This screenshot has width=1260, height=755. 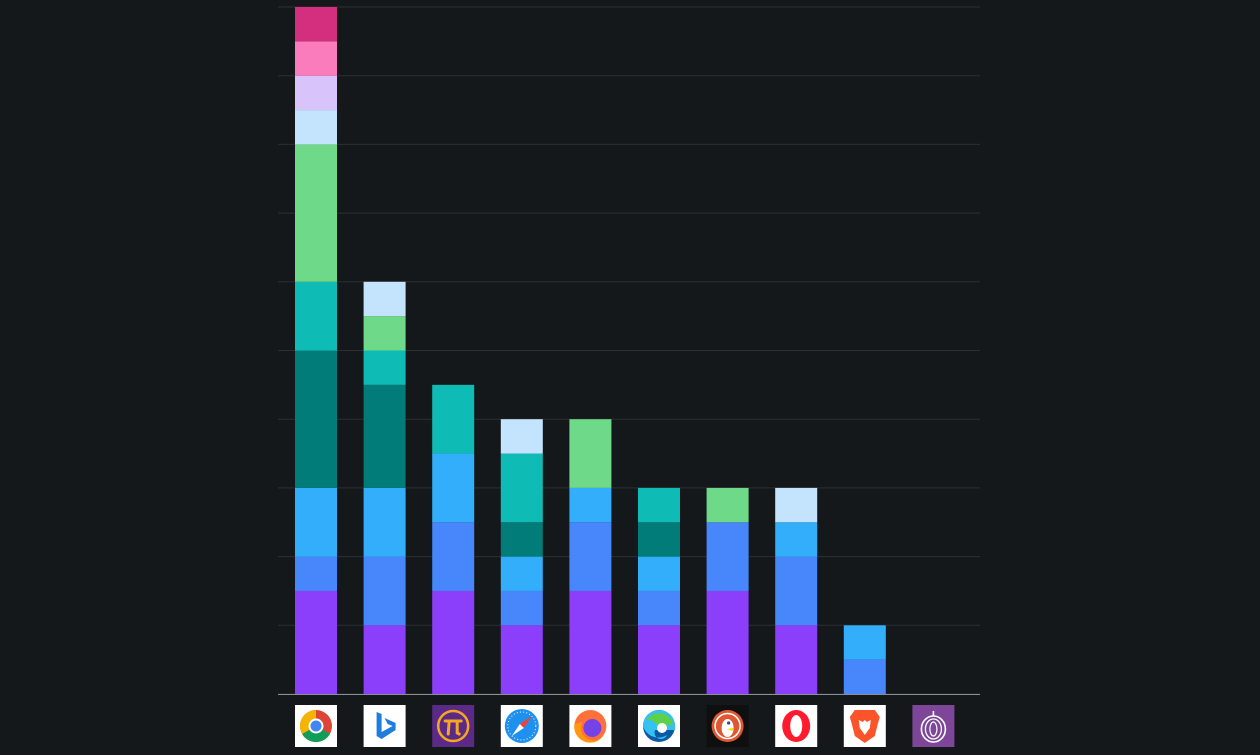 I want to click on tor-icon, so click(x=933, y=726).